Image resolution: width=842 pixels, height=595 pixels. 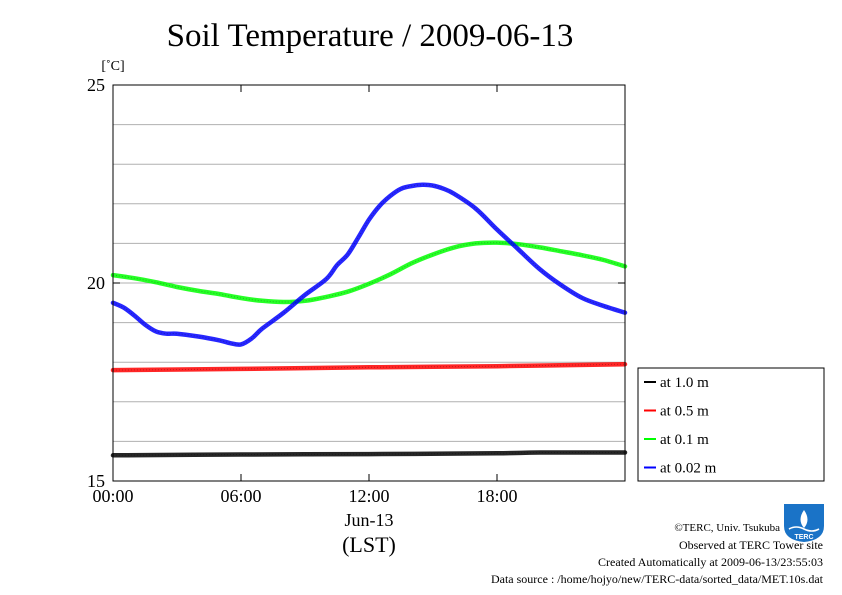 What do you see at coordinates (684, 440) in the screenshot?
I see `legend-label-at-0-1-m: at 0.1 m` at bounding box center [684, 440].